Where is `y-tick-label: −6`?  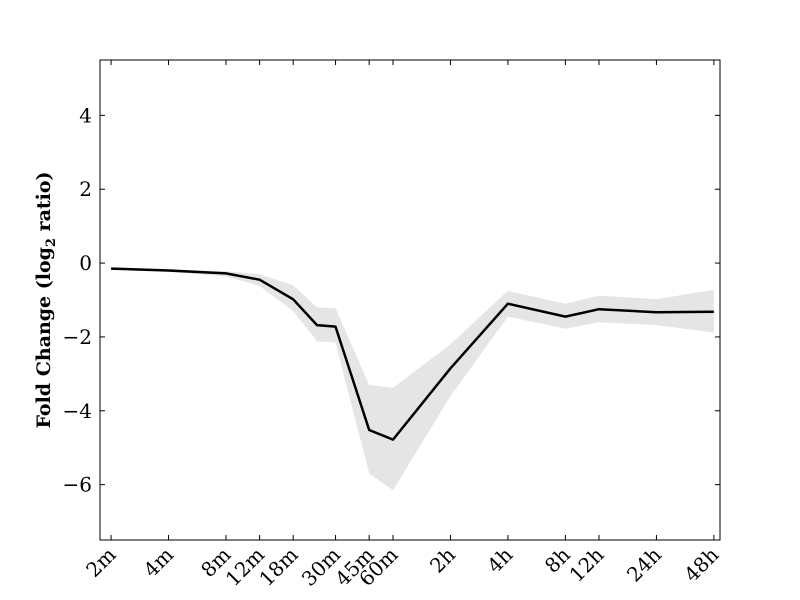 y-tick-label: −6 is located at coordinates (77, 485).